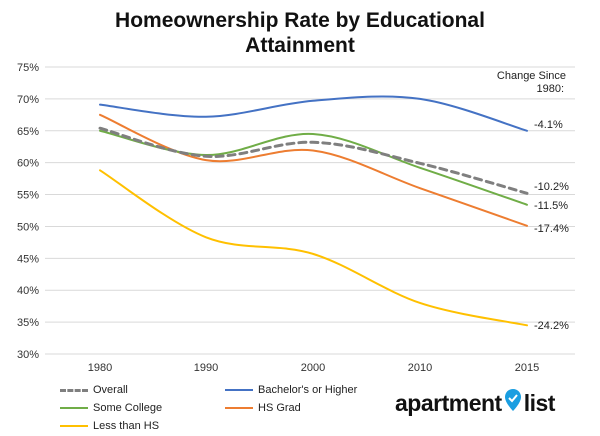 The width and height of the screenshot is (600, 436). I want to click on chart-title-line-2: Attainment, so click(300, 45).